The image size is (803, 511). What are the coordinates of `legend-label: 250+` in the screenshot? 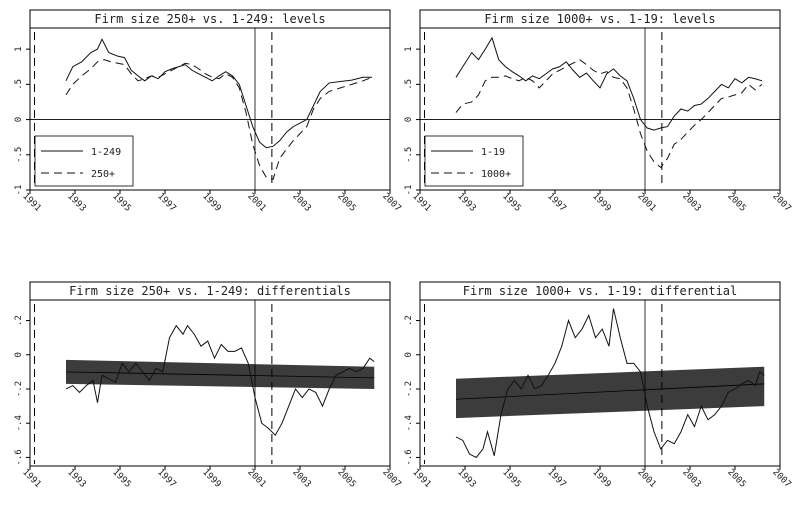 It's located at (103, 174).